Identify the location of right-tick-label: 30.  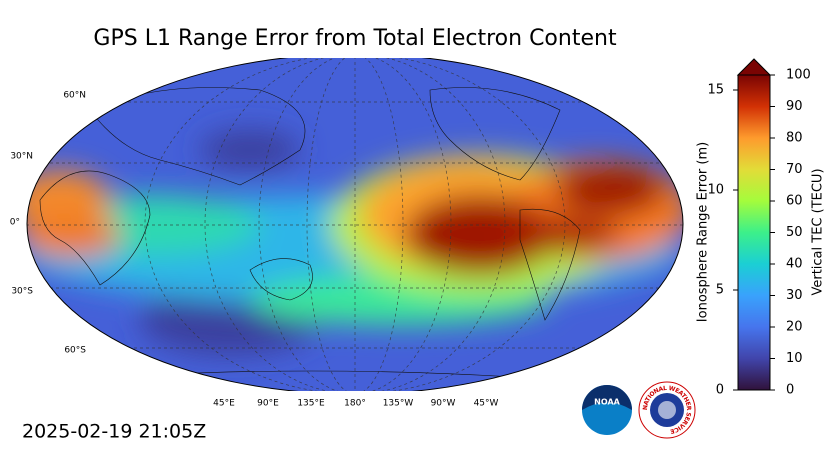
(794, 295).